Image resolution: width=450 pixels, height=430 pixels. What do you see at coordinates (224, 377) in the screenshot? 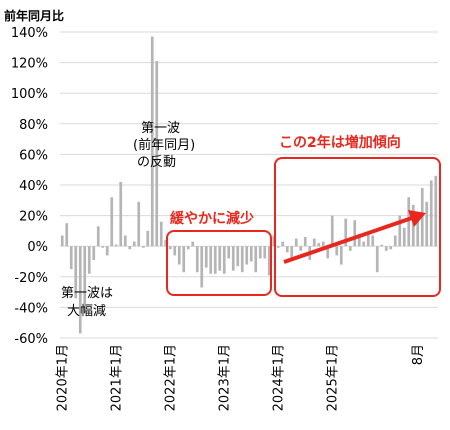
I see `x-tick-label: 2023年1月` at bounding box center [224, 377].